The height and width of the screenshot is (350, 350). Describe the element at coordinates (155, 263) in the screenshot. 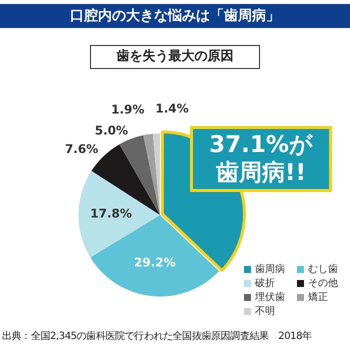

I see `data-label: 29.2%` at that location.